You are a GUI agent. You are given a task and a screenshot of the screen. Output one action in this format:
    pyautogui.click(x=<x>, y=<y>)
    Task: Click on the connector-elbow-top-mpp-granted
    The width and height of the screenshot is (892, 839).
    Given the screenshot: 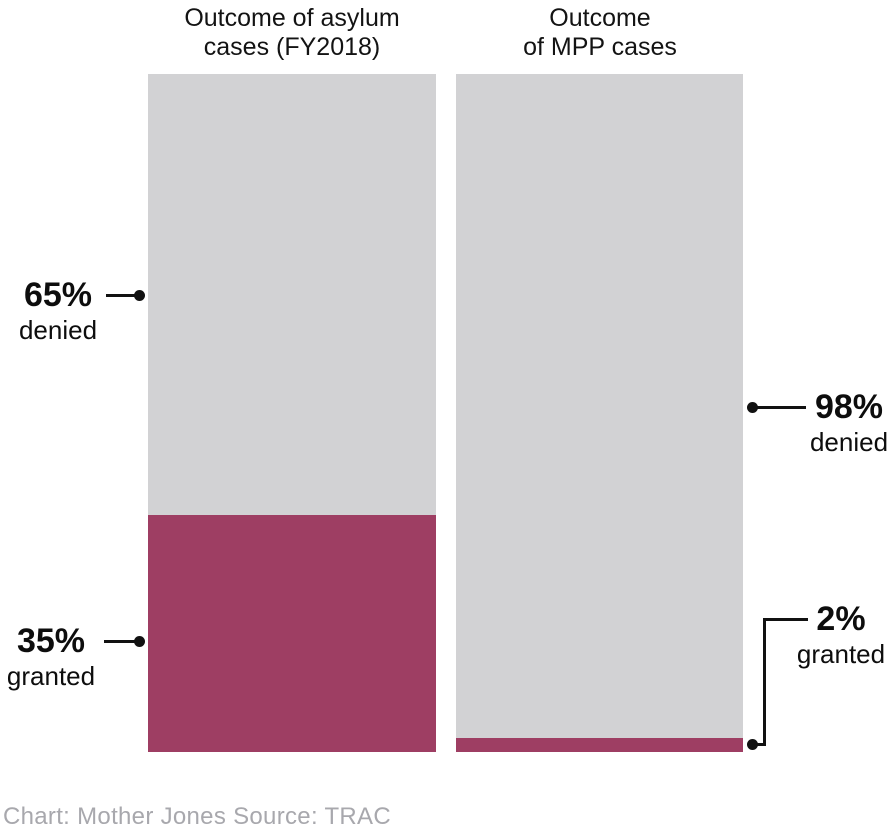 What is the action you would take?
    pyautogui.click(x=785, y=619)
    